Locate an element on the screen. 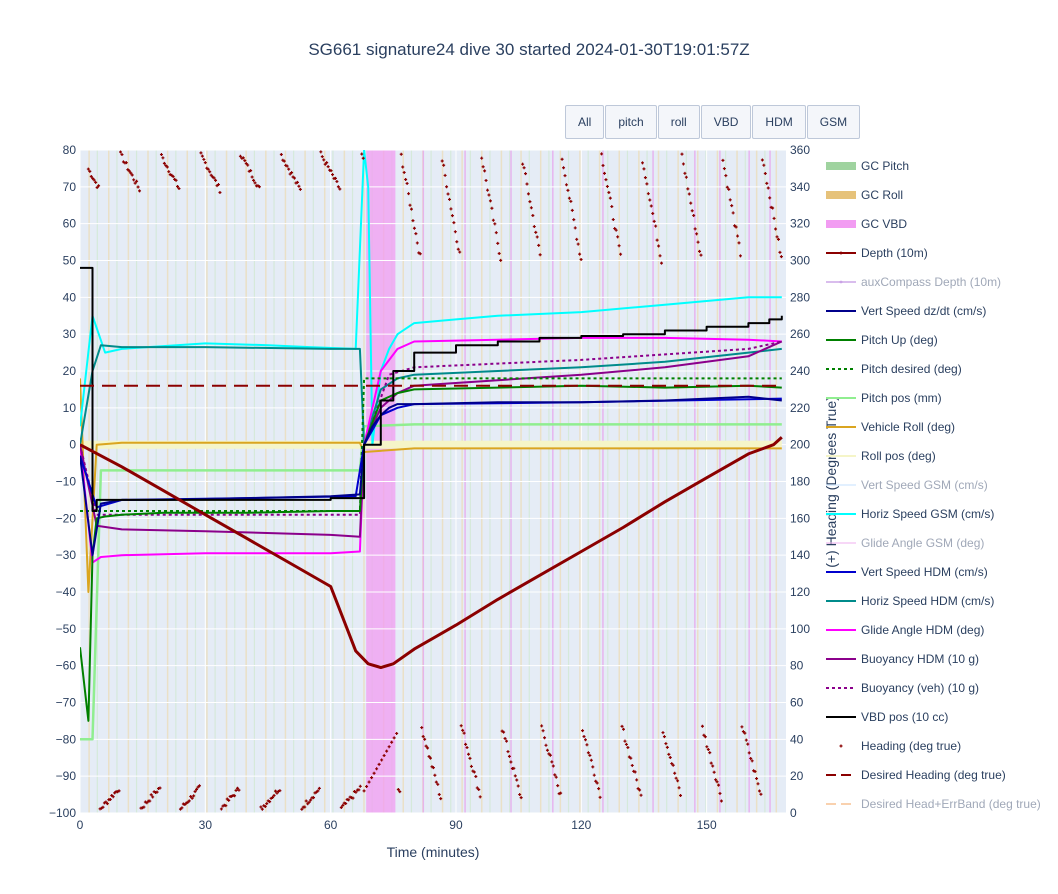 Image resolution: width=1058 pixels, height=894 pixels. legend-item-pitch-pos-mm: Pitch pos (mm) is located at coordinates (933, 397).